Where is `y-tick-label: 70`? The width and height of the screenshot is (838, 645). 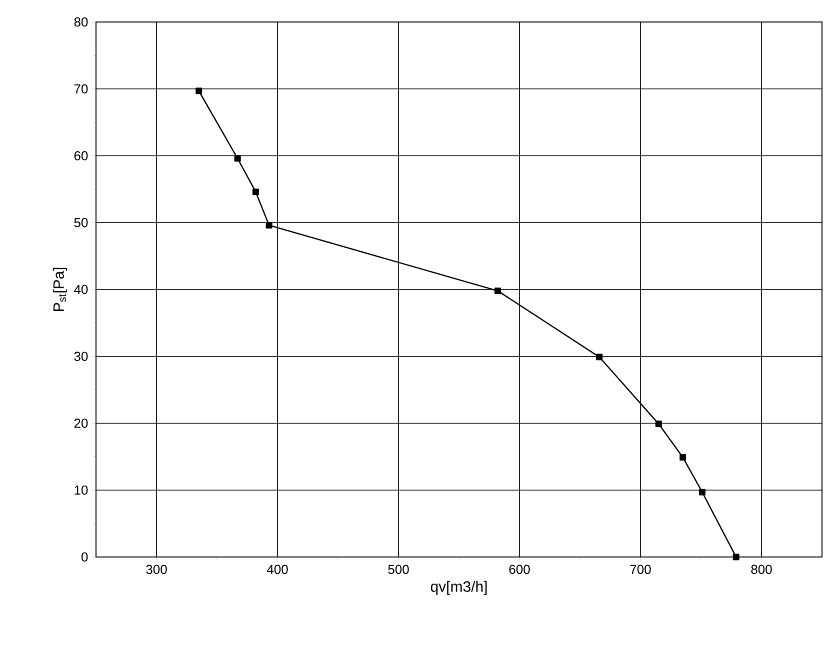
y-tick-label: 70 is located at coordinates (81, 89).